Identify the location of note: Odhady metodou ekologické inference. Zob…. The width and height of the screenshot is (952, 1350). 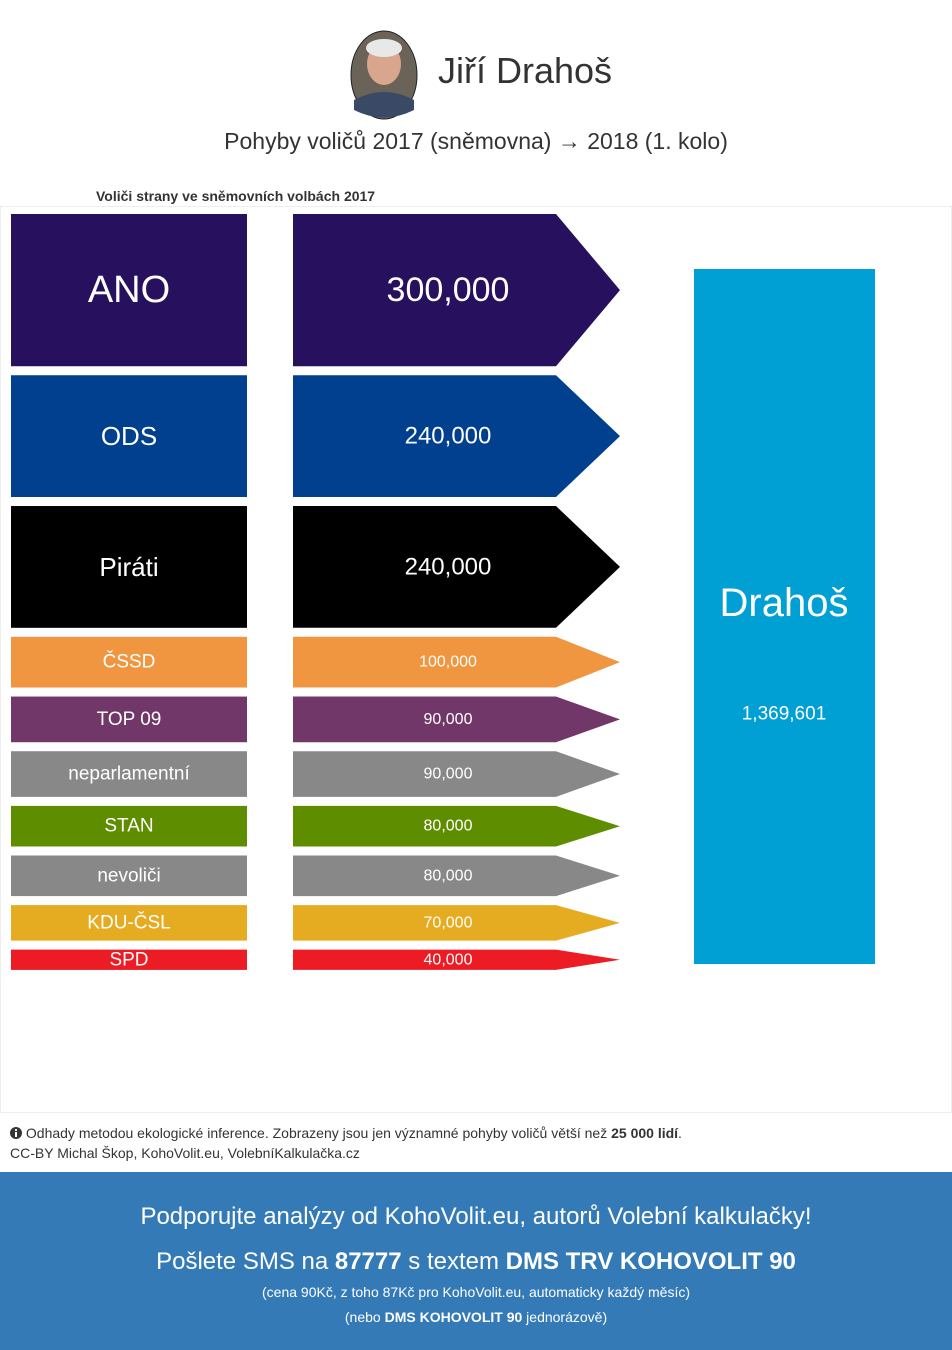
(346, 1133).